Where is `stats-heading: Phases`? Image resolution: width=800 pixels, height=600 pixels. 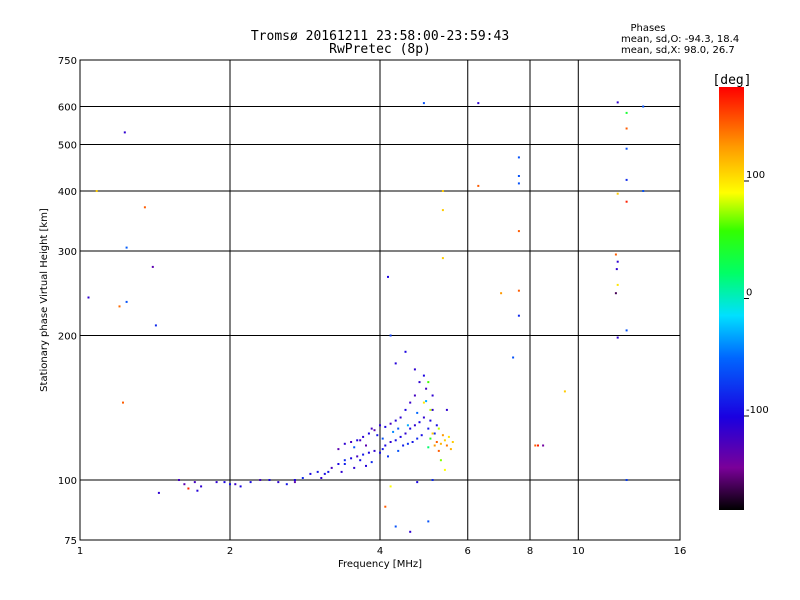 stats-heading: Phases is located at coordinates (647, 28).